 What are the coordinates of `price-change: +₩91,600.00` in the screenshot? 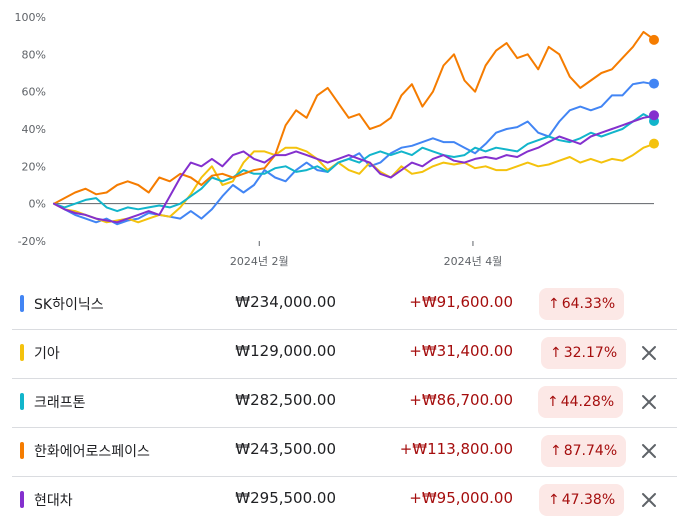 It's located at (461, 302).